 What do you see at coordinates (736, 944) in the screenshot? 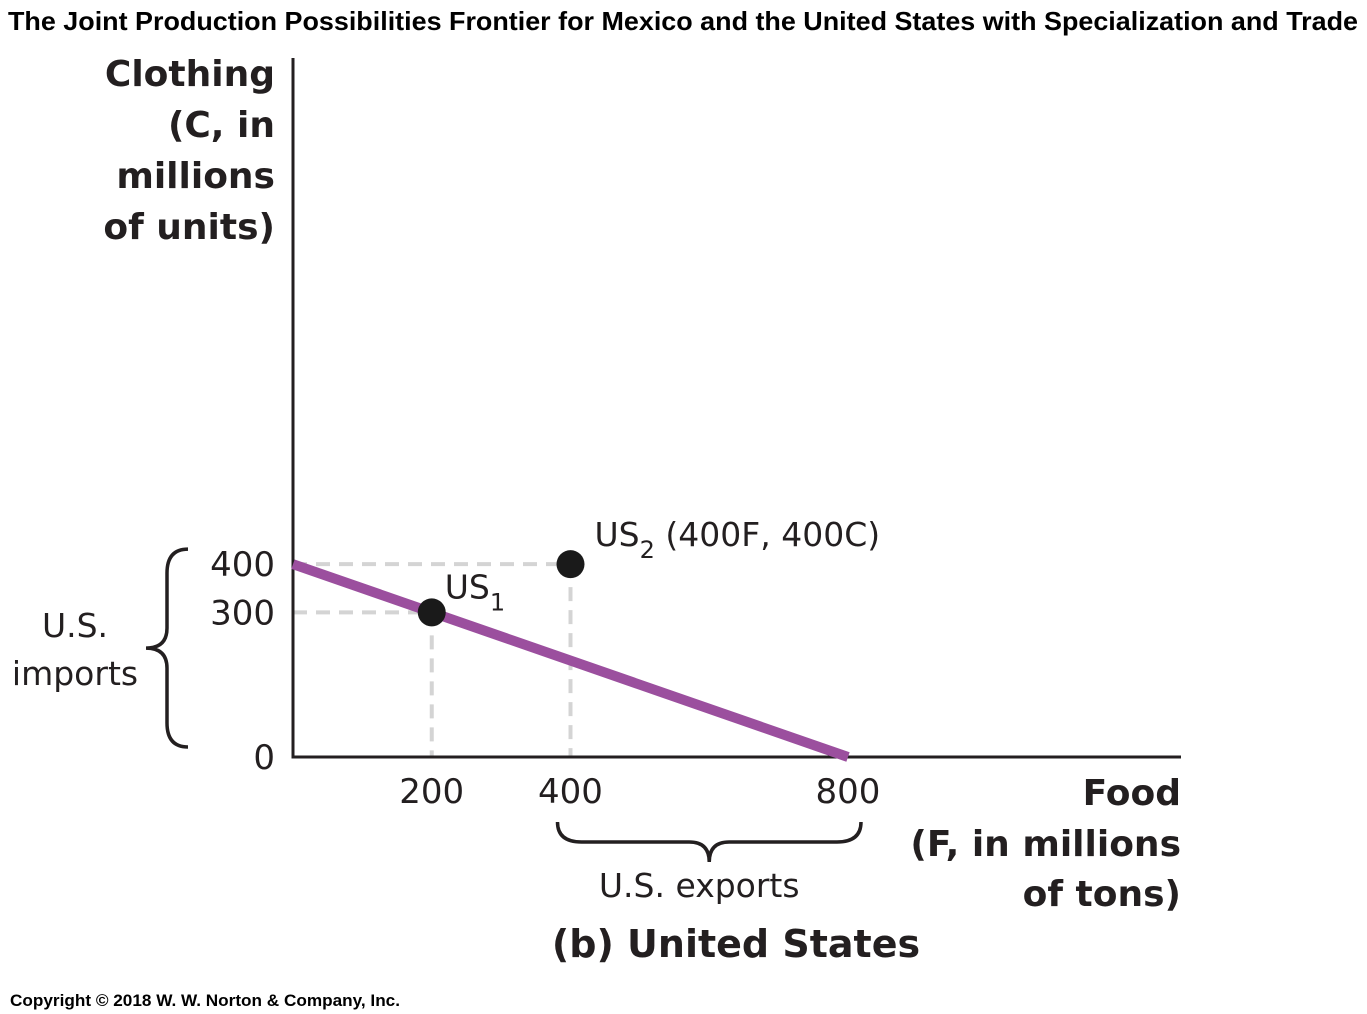
I see `panel-label: (b) United States` at bounding box center [736, 944].